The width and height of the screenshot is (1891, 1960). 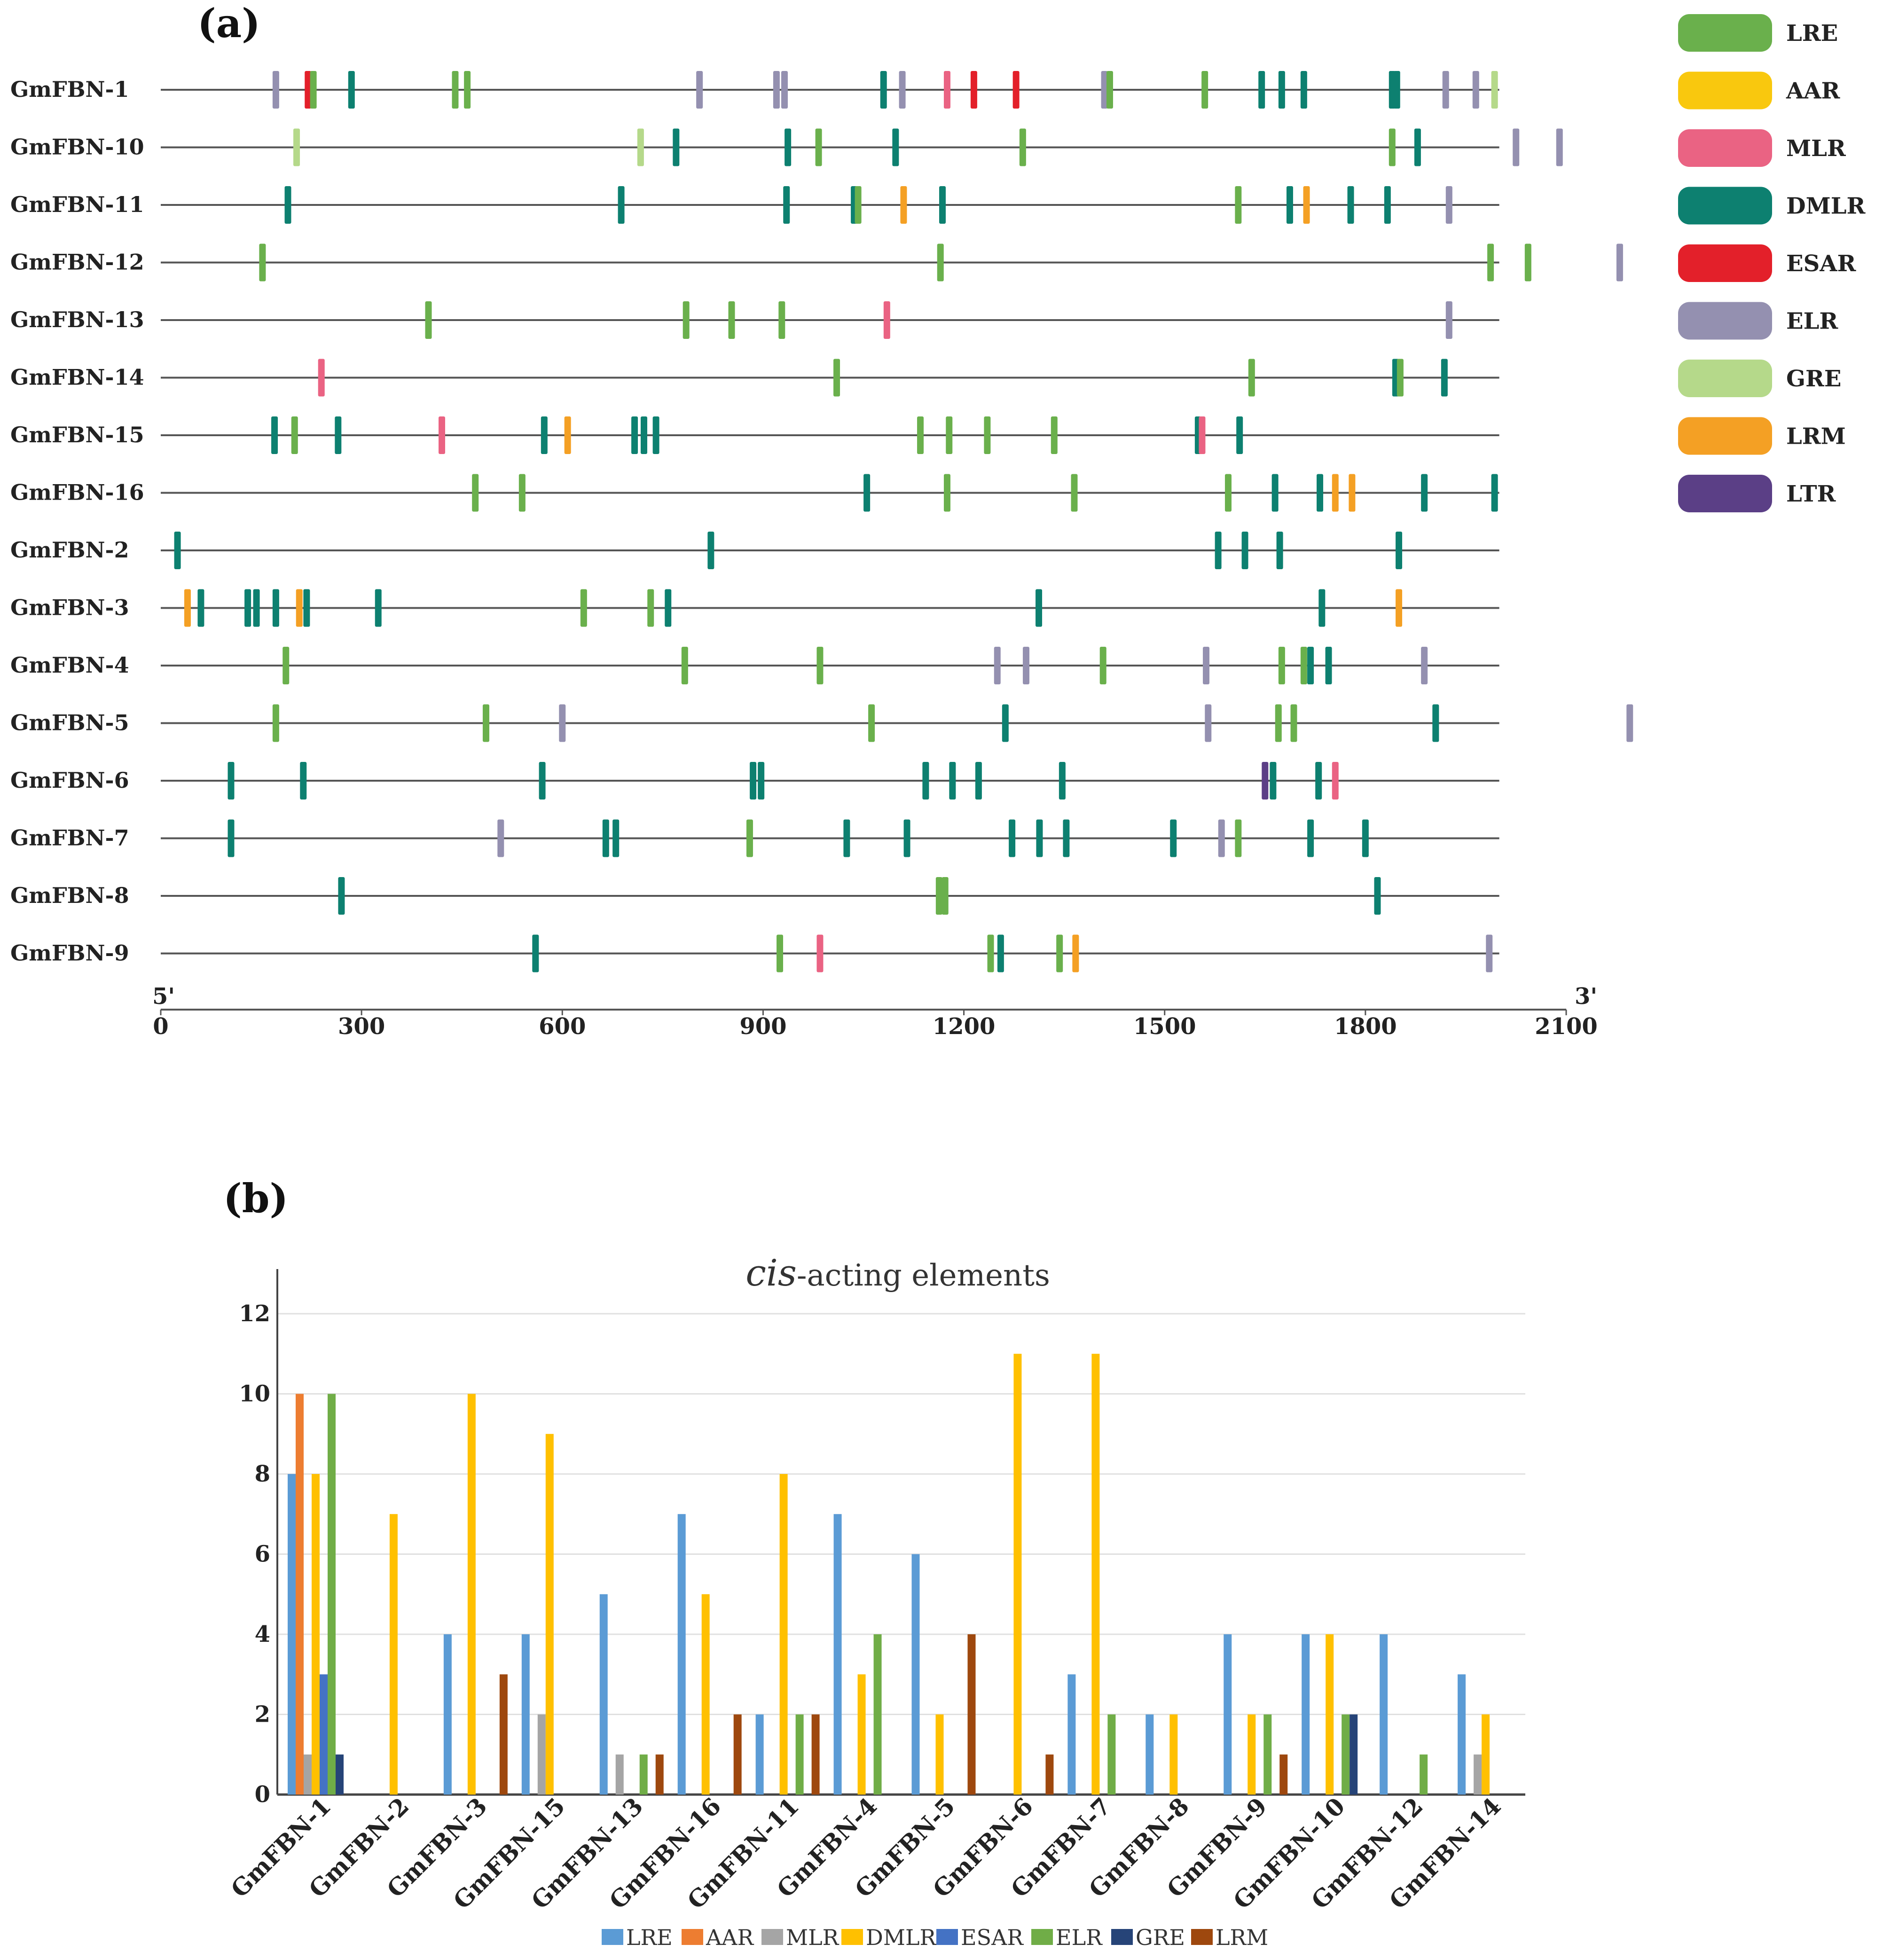 What do you see at coordinates (718, 1937) in the screenshot?
I see `bar-legend-item-aar: AAR` at bounding box center [718, 1937].